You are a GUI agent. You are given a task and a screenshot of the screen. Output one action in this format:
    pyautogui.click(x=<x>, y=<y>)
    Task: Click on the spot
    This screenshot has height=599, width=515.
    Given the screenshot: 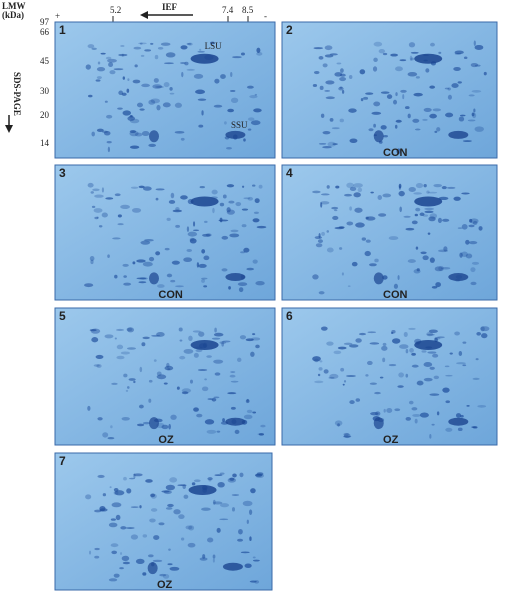 What is the action you would take?
    pyautogui.click(x=152, y=568)
    